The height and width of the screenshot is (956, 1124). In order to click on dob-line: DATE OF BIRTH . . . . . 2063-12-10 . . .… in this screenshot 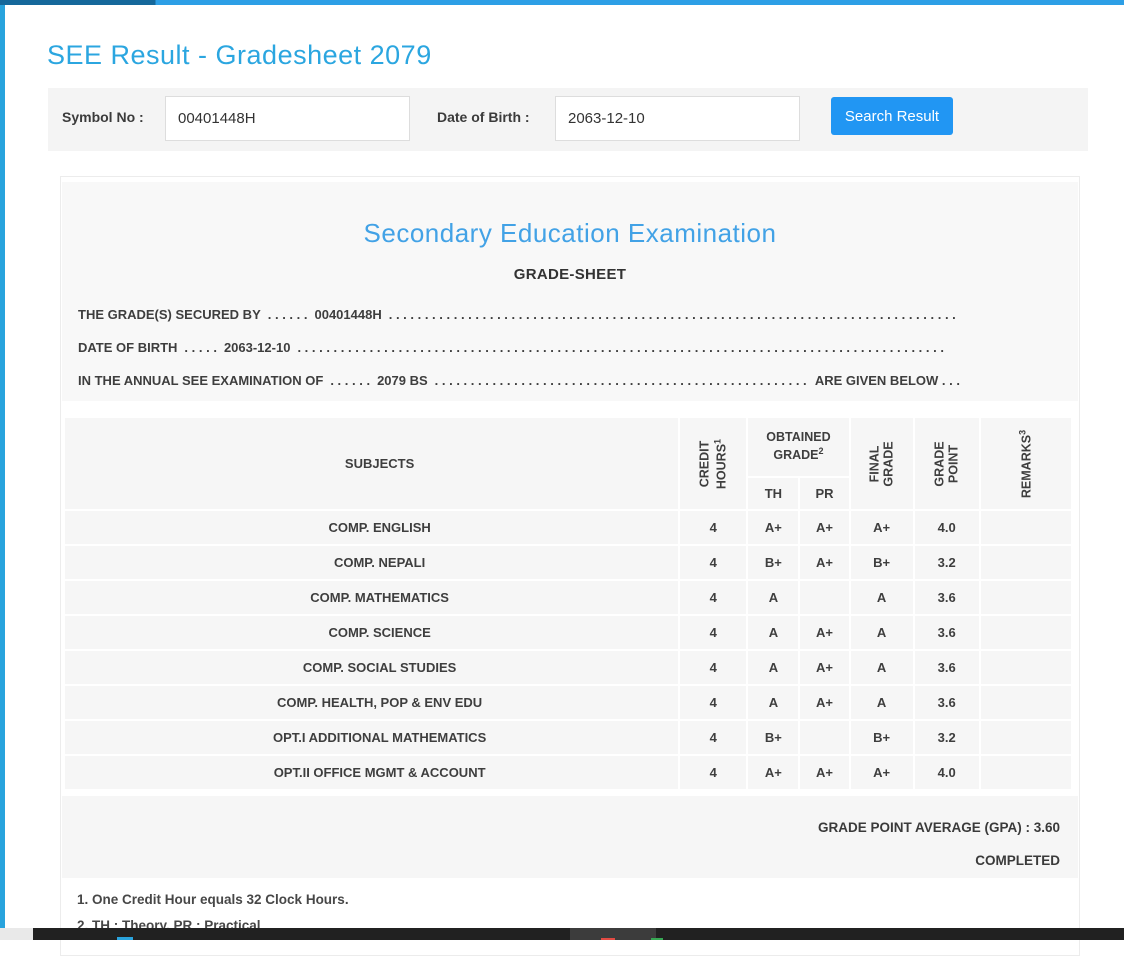, I will do `click(511, 347)`.